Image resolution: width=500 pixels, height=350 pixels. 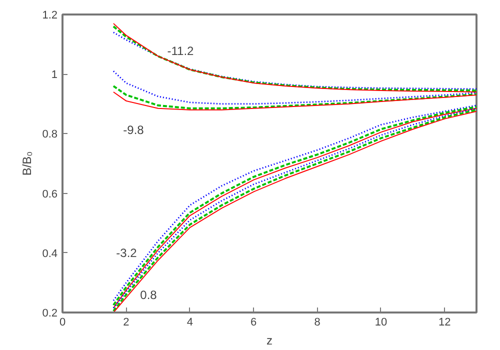 What do you see at coordinates (253, 322) in the screenshot?
I see `x-tick-label: 6` at bounding box center [253, 322].